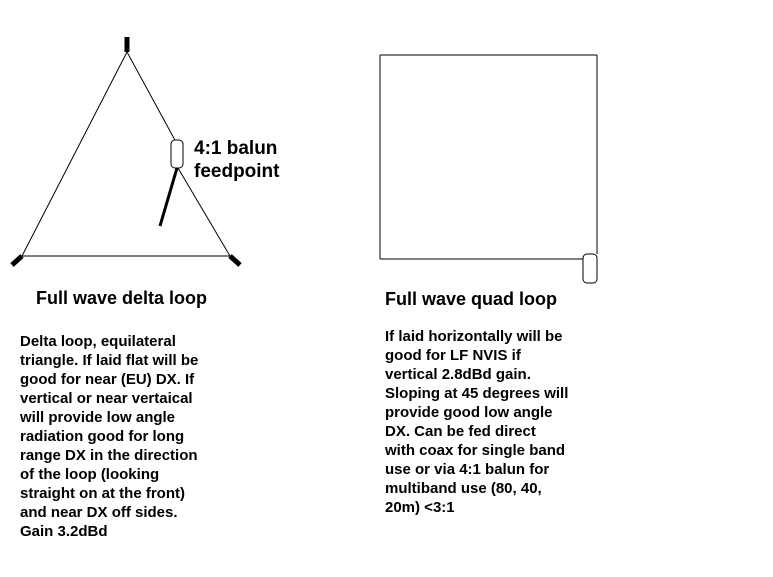 This screenshot has width=773, height=577. Describe the element at coordinates (469, 412) in the screenshot. I see `description-line: provide good low angle` at that location.